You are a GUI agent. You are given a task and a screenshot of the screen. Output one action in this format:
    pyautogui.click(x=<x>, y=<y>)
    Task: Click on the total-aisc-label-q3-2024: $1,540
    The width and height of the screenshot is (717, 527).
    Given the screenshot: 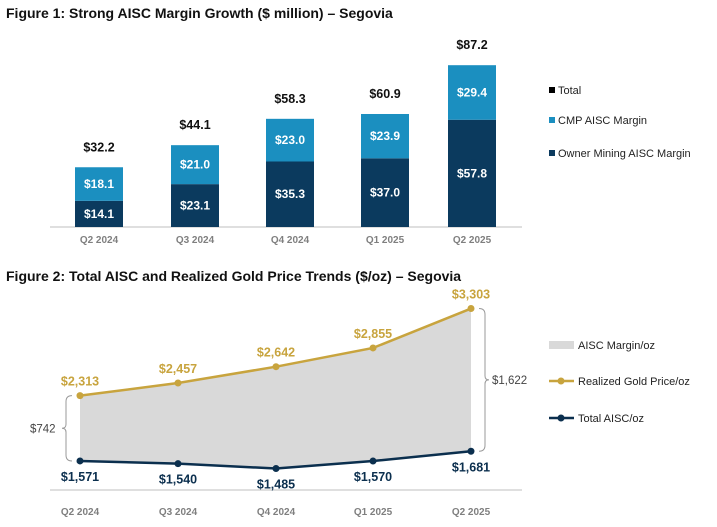 What is the action you would take?
    pyautogui.click(x=178, y=480)
    